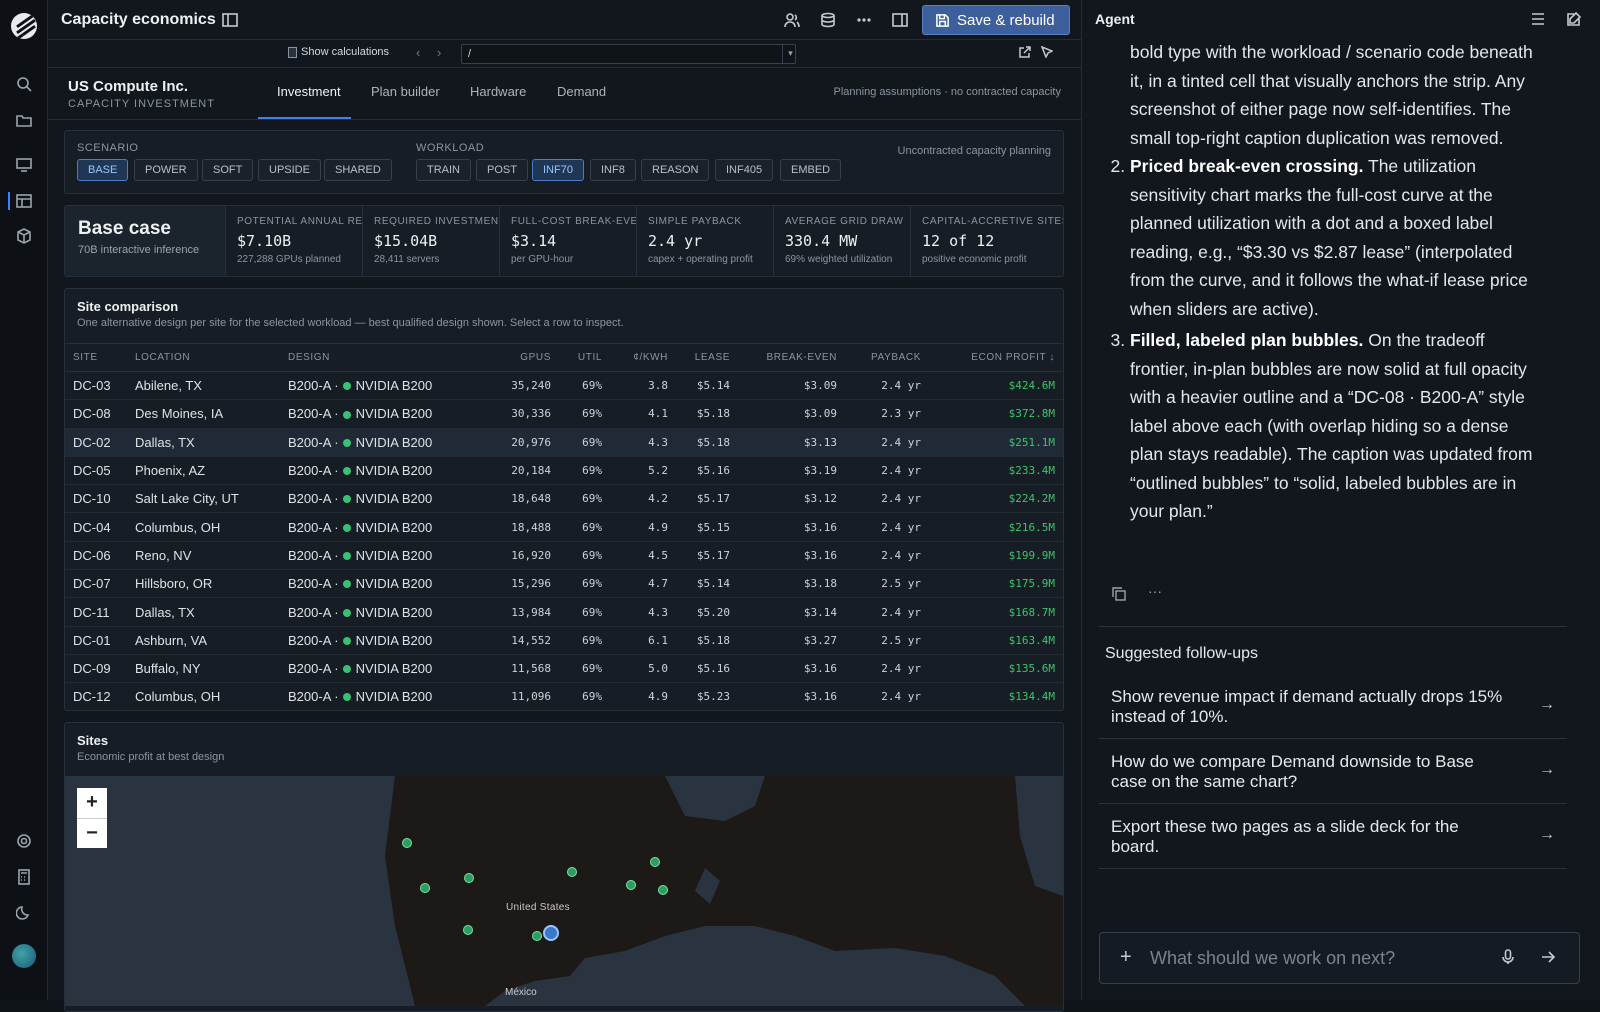  Describe the element at coordinates (1026, 53) in the screenshot. I see `open-external-icon` at that location.